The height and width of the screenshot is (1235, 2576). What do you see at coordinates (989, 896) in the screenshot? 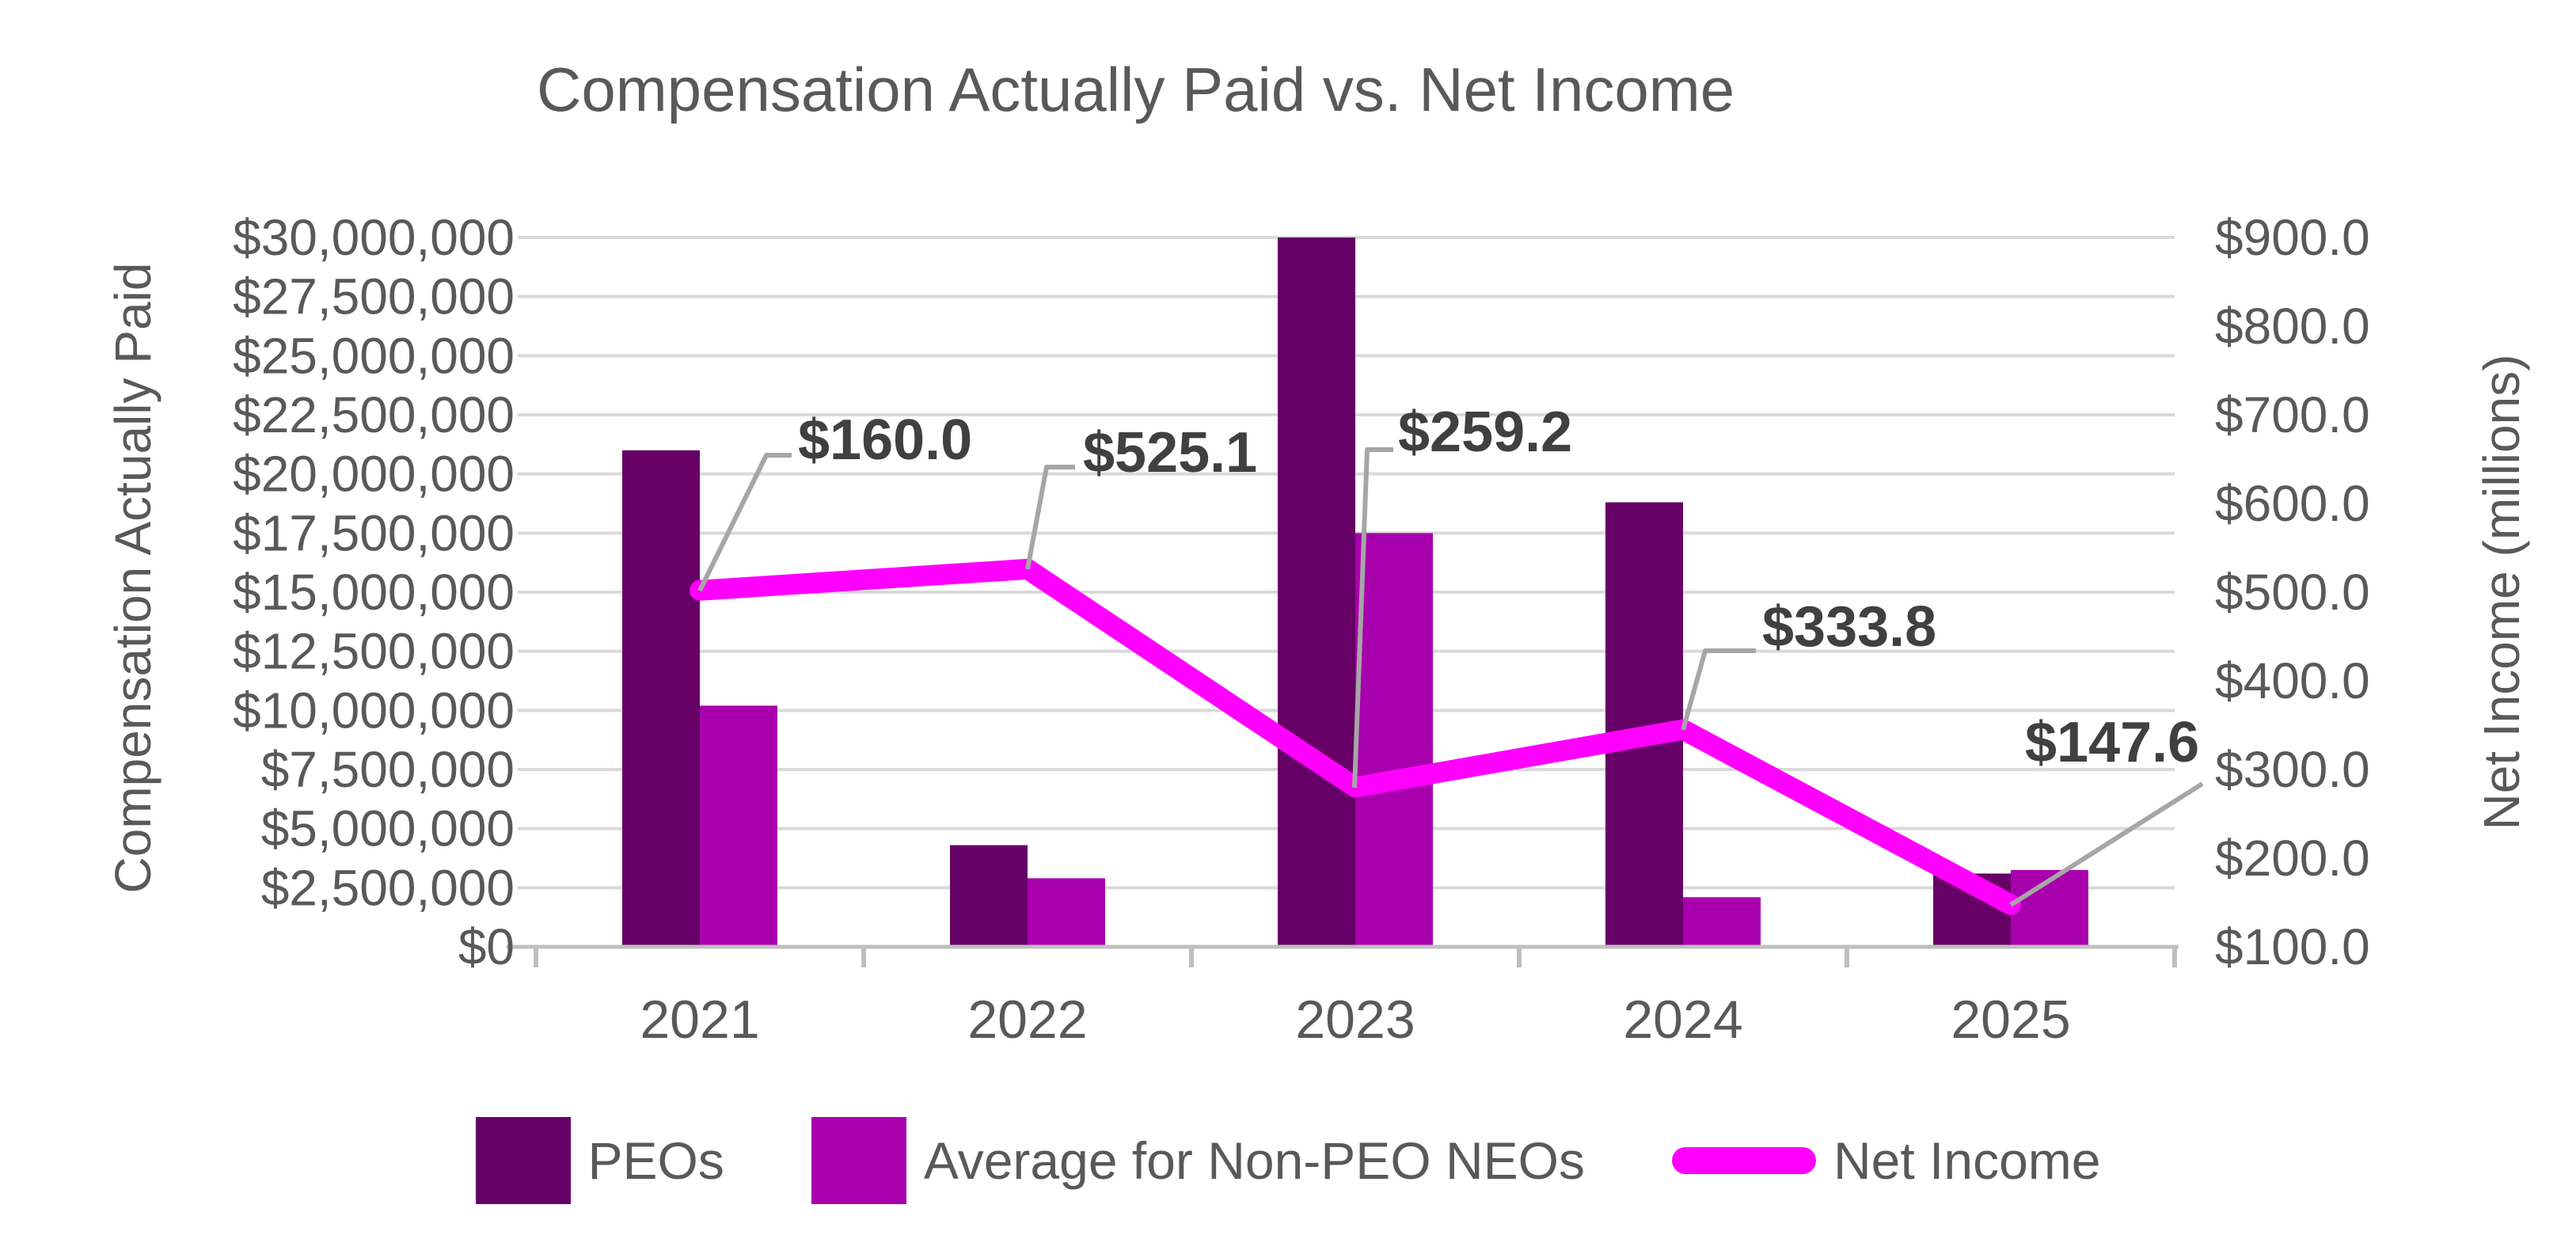
I see `bar-peo-2022` at bounding box center [989, 896].